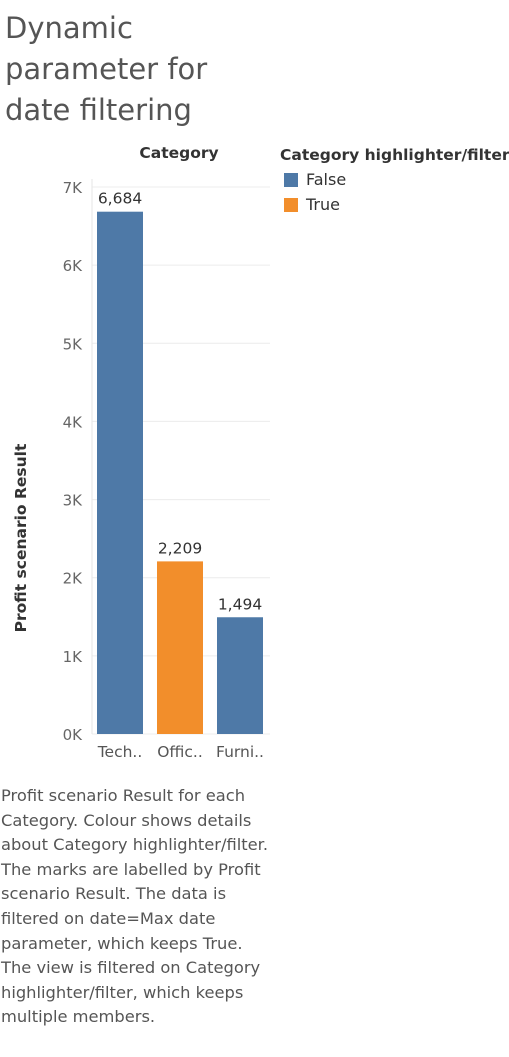 Image resolution: width=509 pixels, height=1057 pixels. I want to click on bar-value-label: 1,494, so click(240, 604).